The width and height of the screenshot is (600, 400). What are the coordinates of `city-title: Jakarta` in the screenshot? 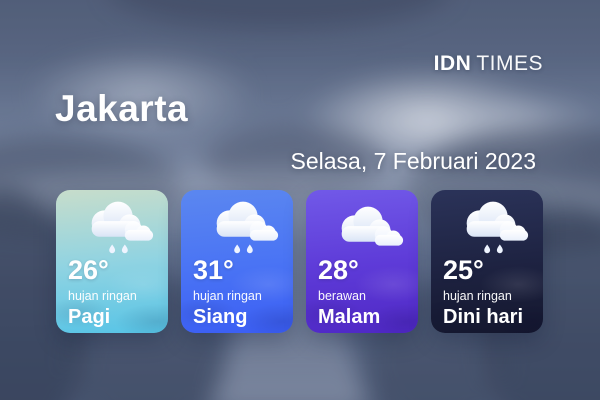 It's located at (122, 108).